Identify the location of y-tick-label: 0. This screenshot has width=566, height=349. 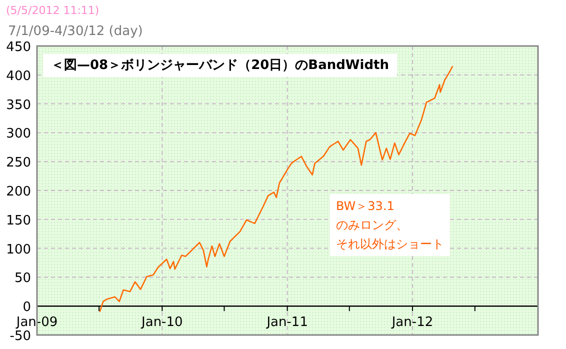
(26, 308).